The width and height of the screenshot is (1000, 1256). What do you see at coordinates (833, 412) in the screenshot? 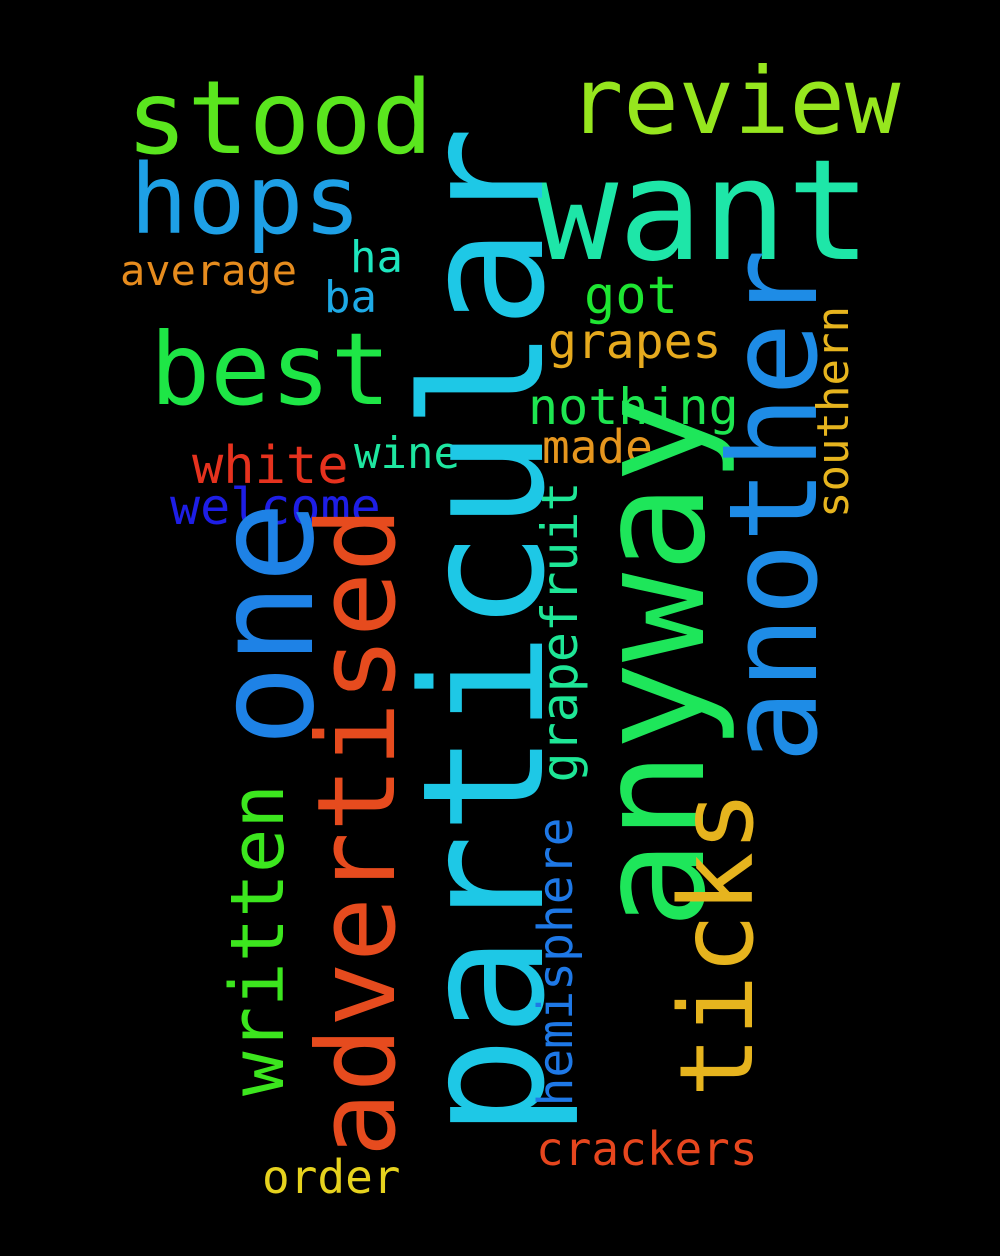
I see `word-southern: southern` at bounding box center [833, 412].